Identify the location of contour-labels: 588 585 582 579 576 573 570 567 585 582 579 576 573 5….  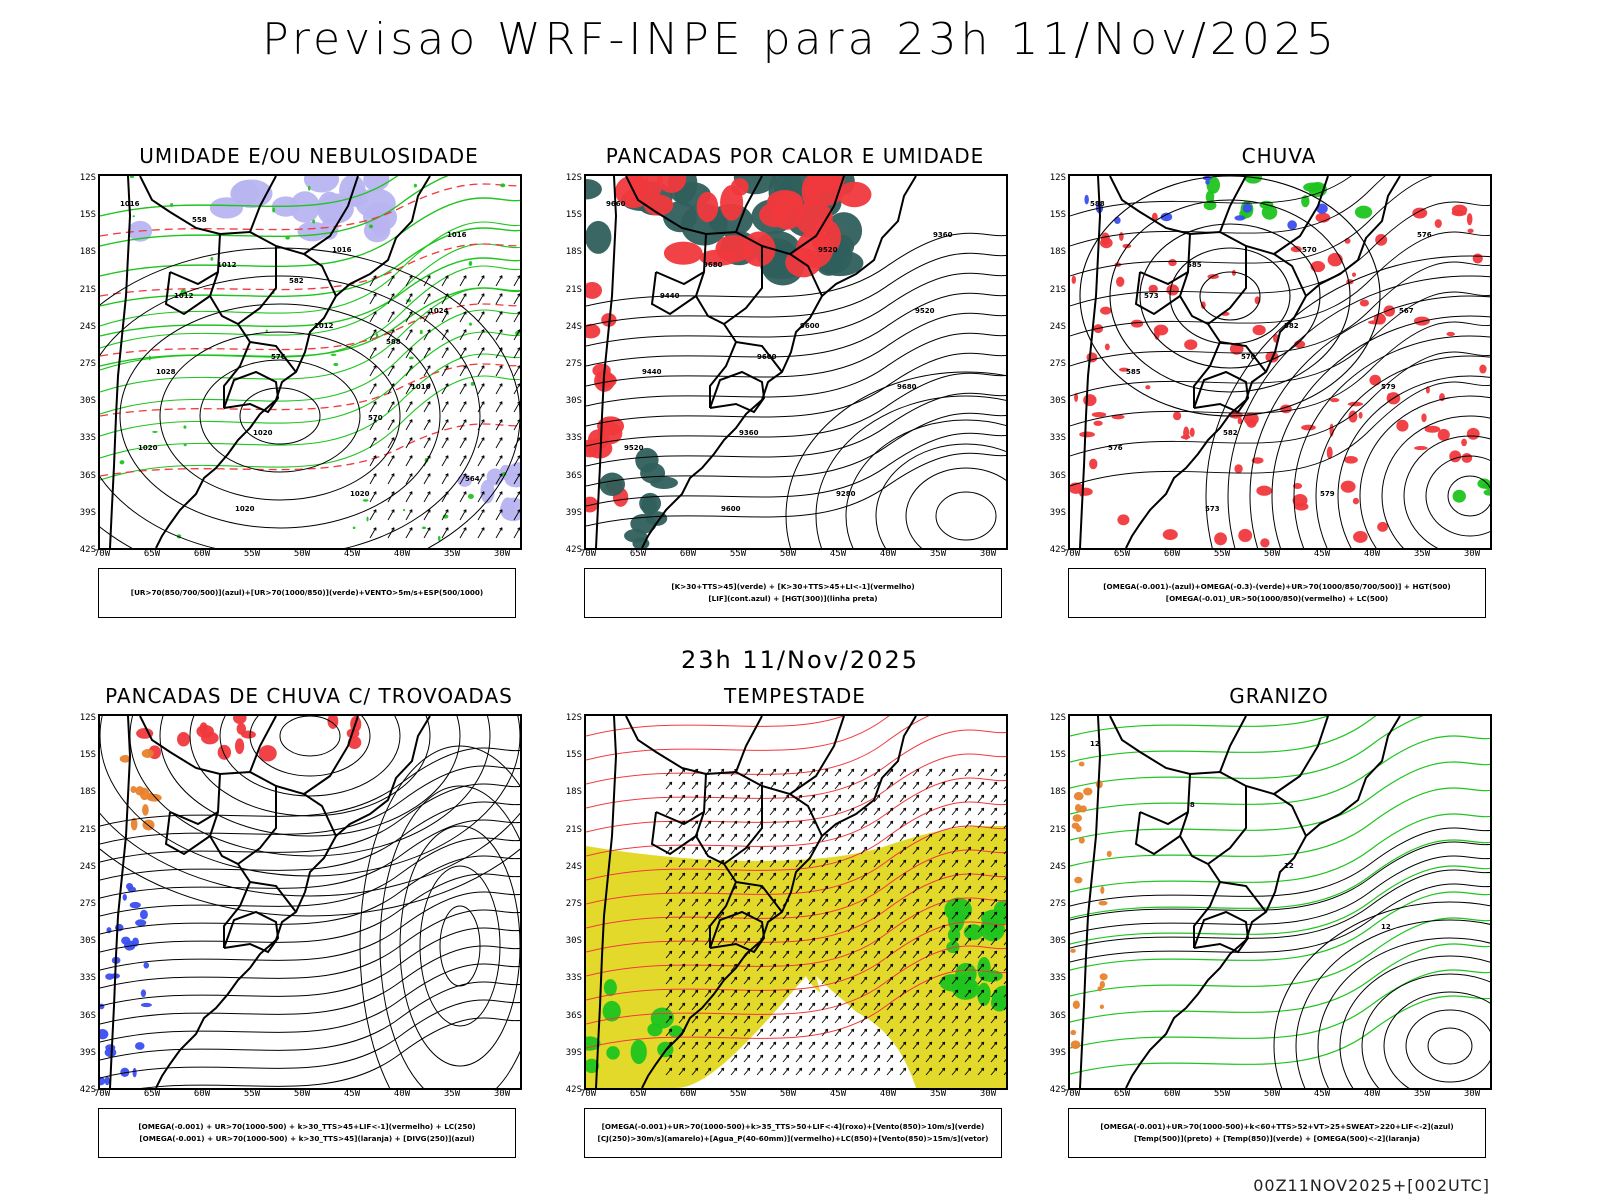
(1261, 356).